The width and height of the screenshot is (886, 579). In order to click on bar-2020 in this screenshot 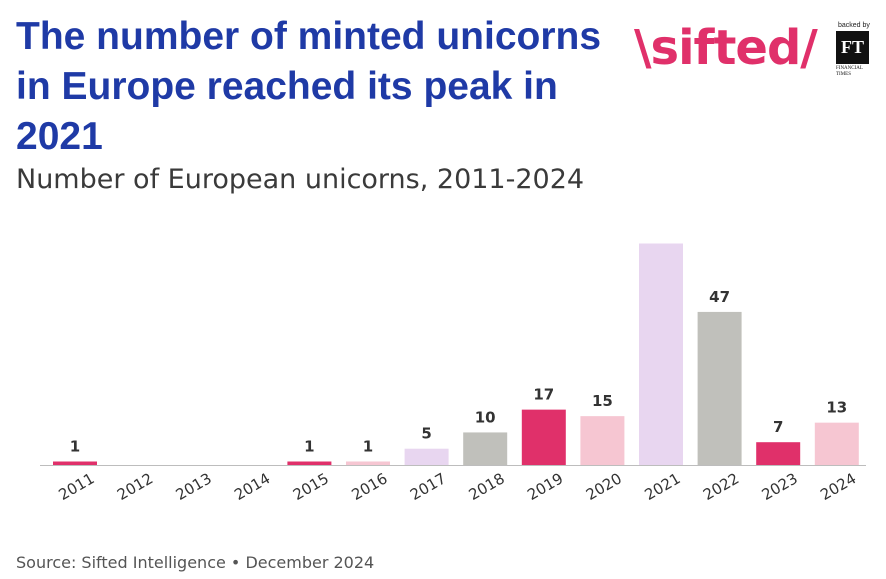, I will do `click(602, 440)`.